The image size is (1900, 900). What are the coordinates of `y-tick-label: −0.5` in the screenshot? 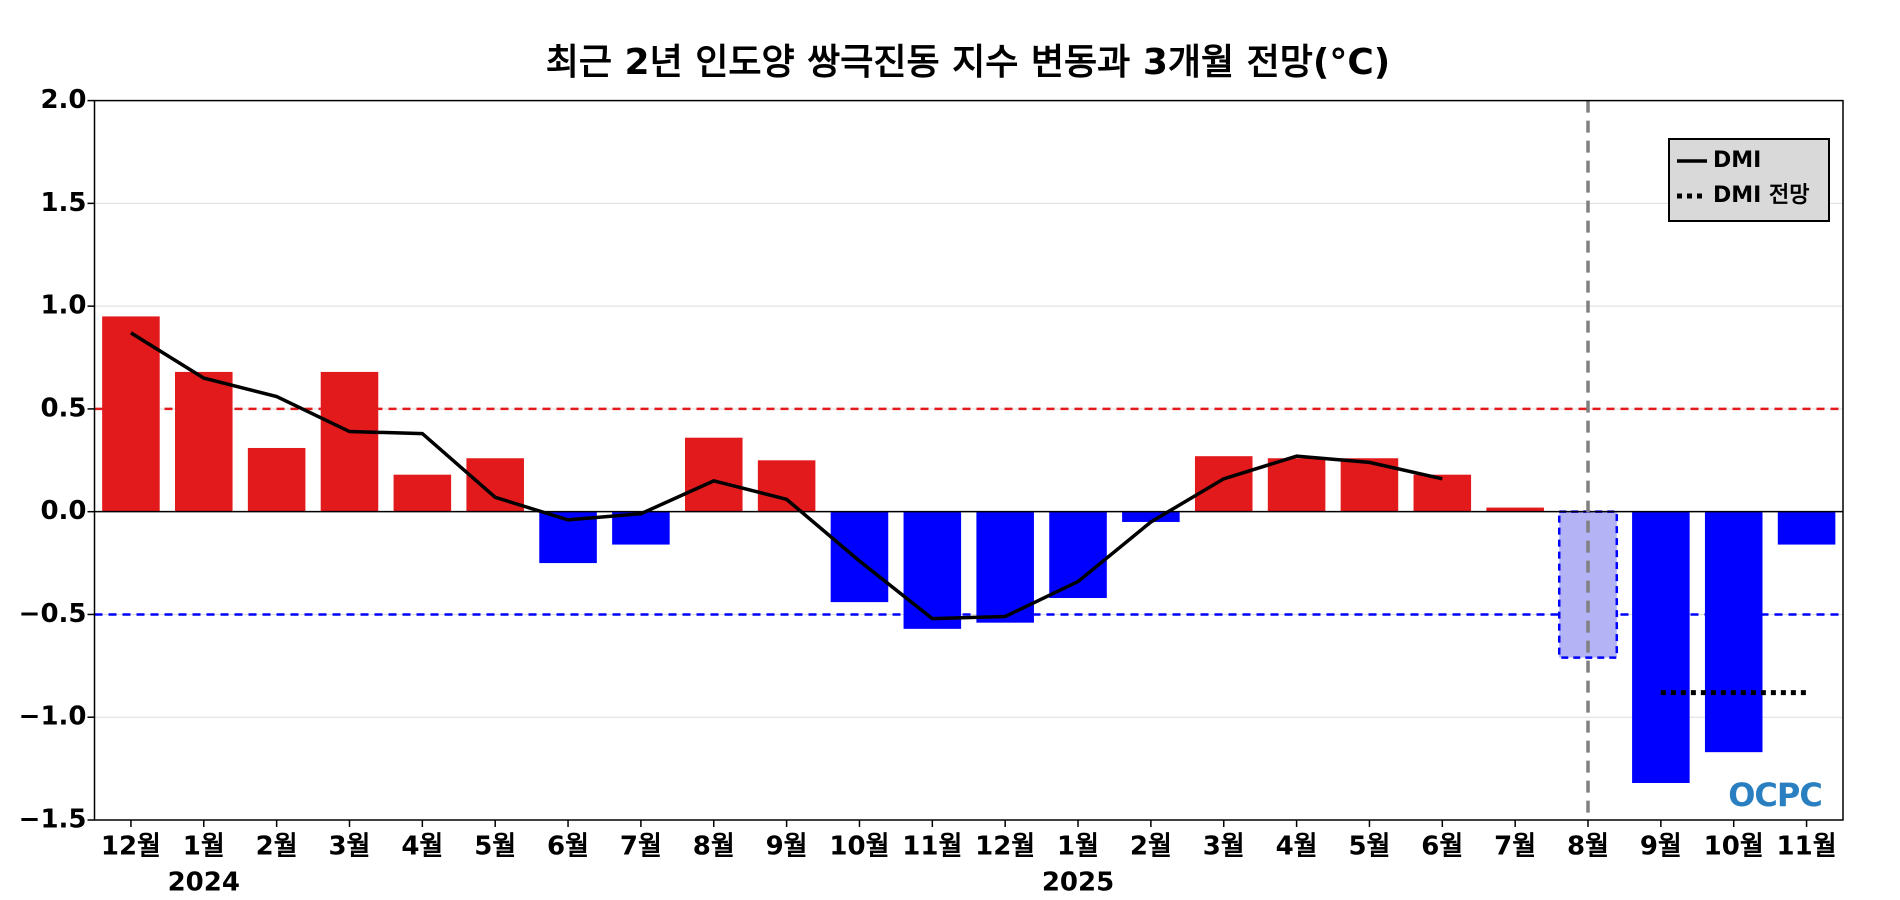 It's located at (53, 614).